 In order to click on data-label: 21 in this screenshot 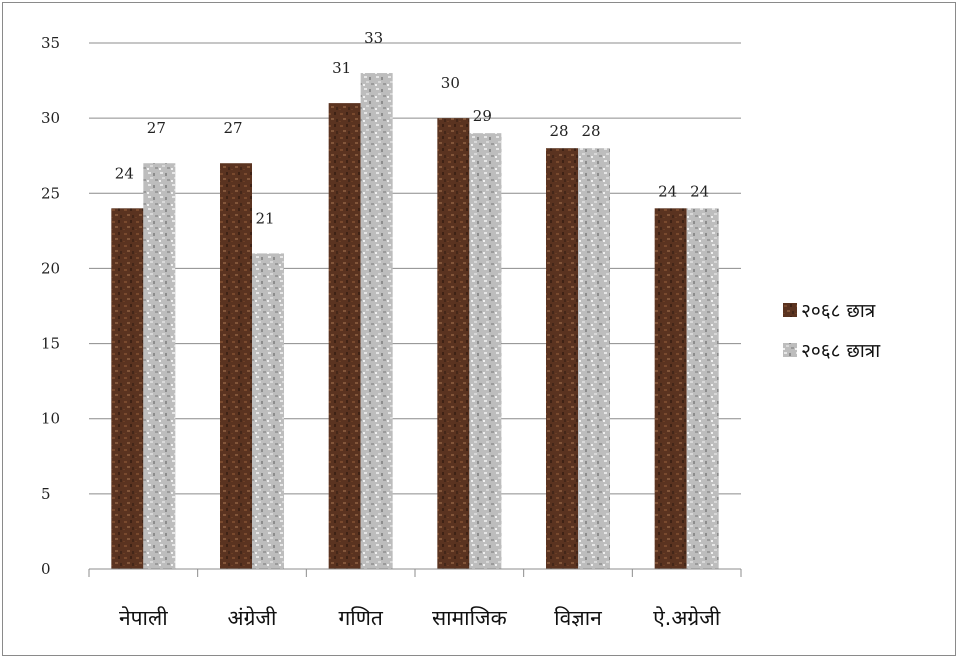, I will do `click(264, 218)`.